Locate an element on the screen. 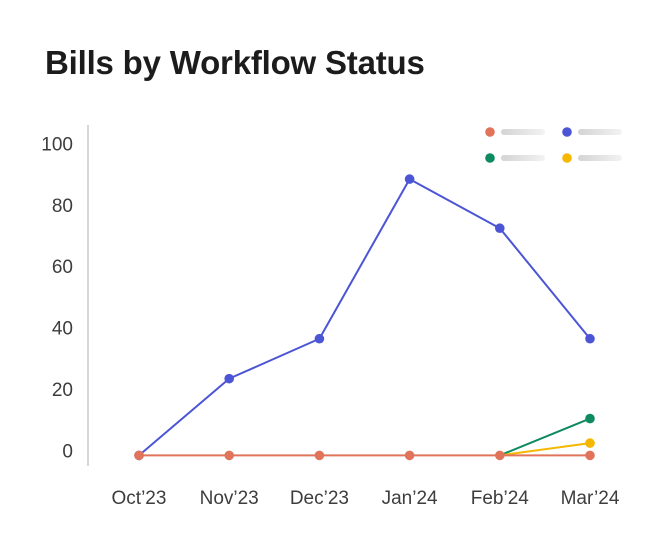 Image resolution: width=668 pixels, height=542 pixels. chart-title: Bills by Workflow Status is located at coordinates (235, 62).